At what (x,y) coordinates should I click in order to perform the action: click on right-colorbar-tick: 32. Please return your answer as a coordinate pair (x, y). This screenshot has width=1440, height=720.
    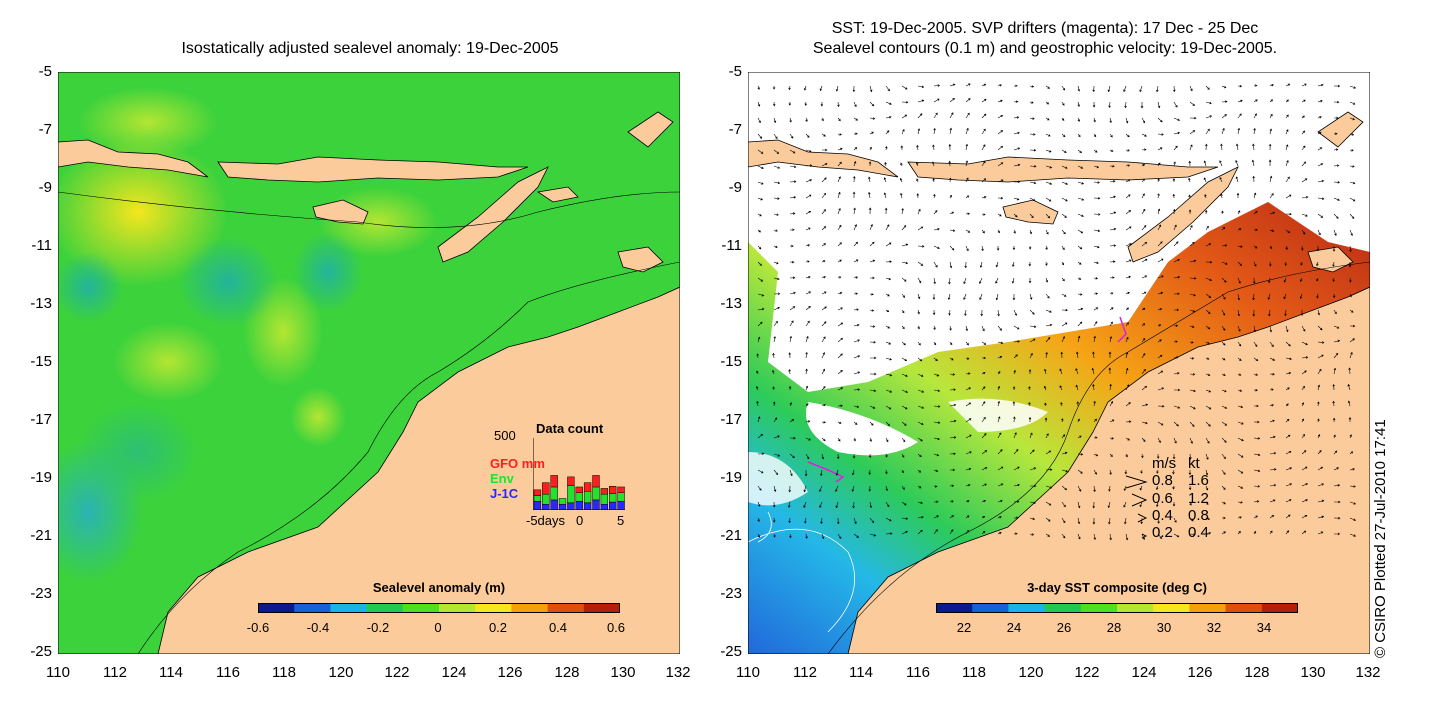
    Looking at the image, I should click on (1214, 627).